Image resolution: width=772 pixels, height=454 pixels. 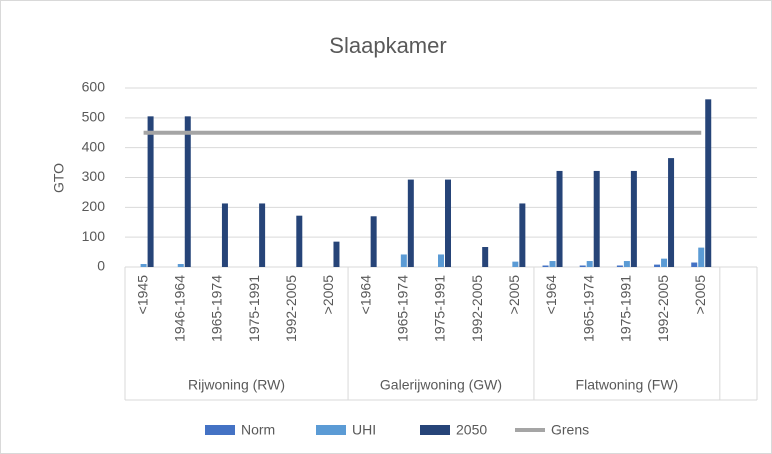 What do you see at coordinates (570, 430) in the screenshot?
I see `legend-label: Grens` at bounding box center [570, 430].